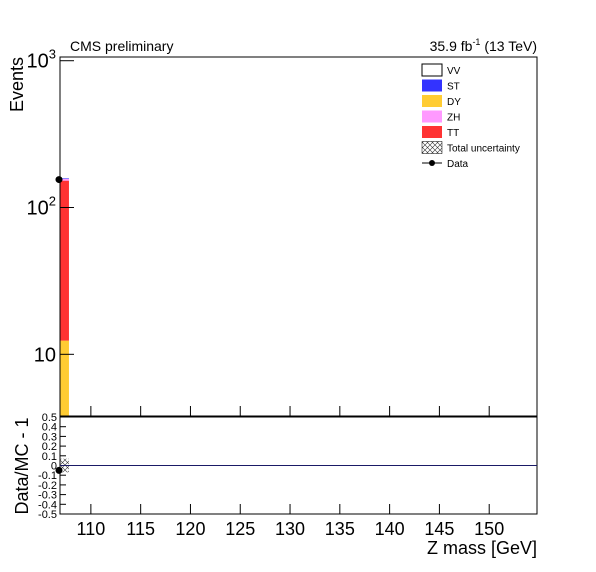 Image resolution: width=596 pixels, height=572 pixels. I want to click on x-tick-label: 140, so click(390, 529).